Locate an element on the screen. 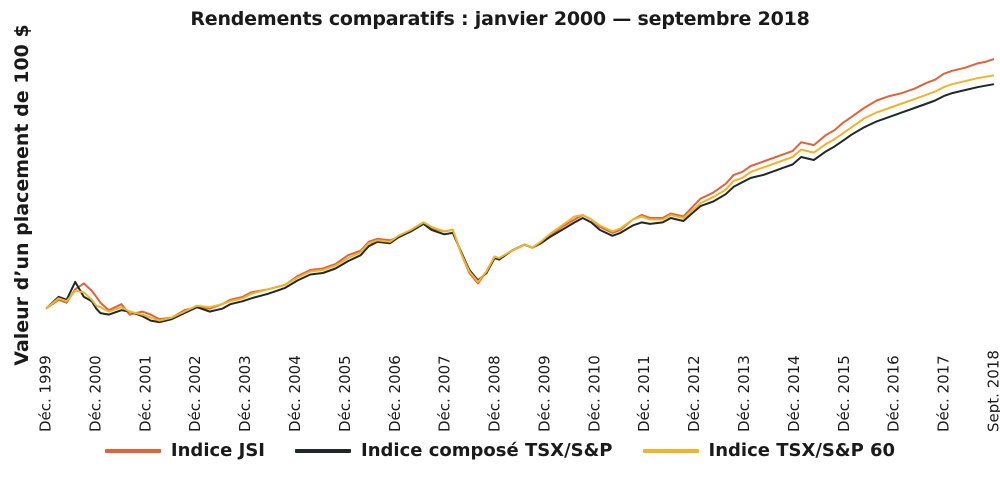 Image resolution: width=1000 pixels, height=477 pixels. x-tick-label: Déc. 2011 is located at coordinates (644, 393).